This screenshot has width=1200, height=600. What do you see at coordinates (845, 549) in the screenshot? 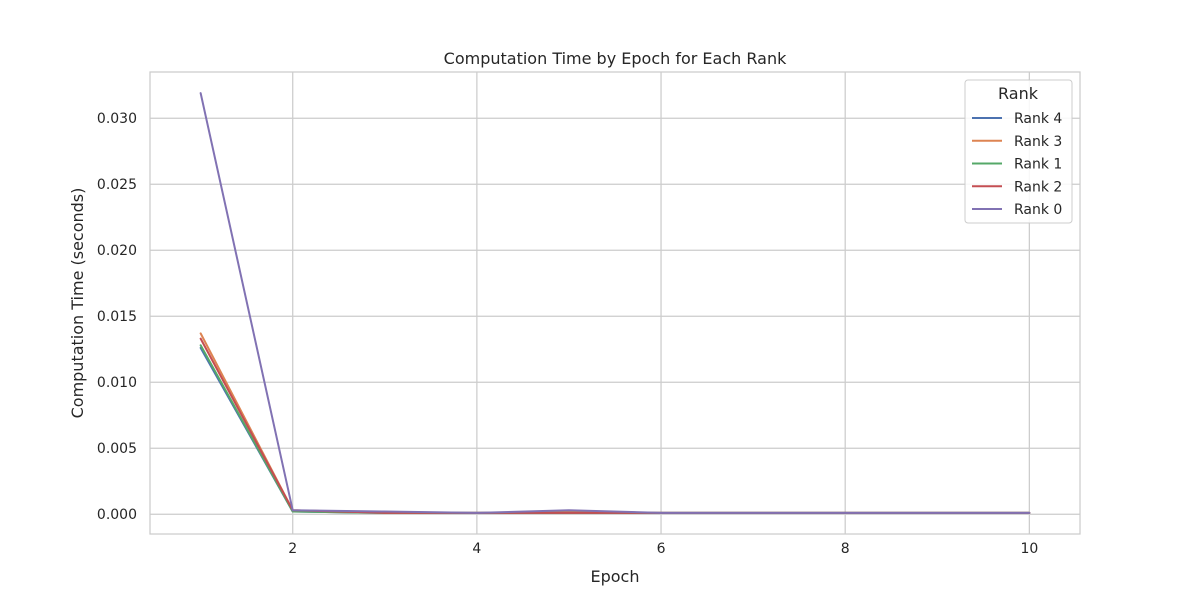
I see `x-tick-label: 8` at bounding box center [845, 549].